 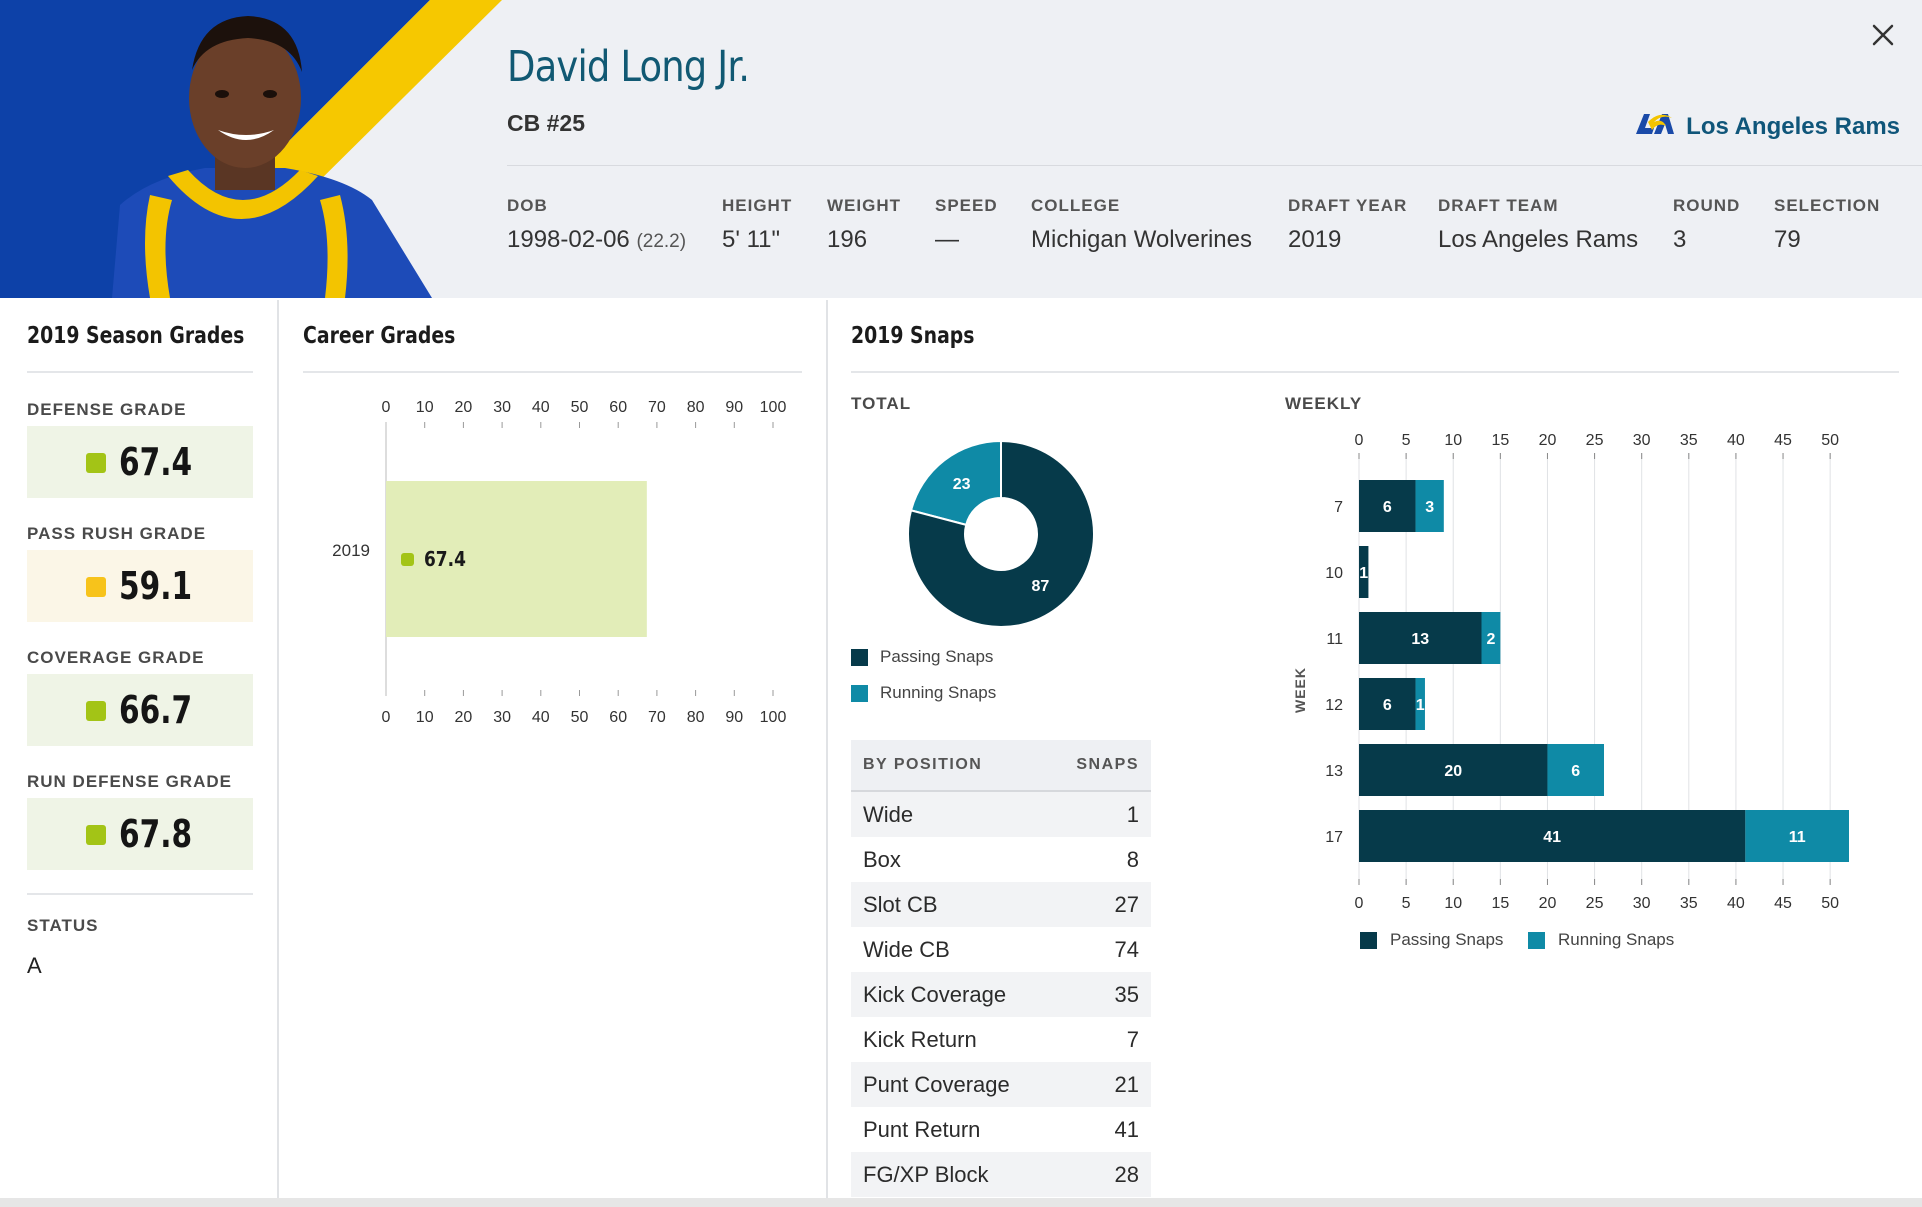 I want to click on position-cell: Kick Return, so click(x=920, y=1039).